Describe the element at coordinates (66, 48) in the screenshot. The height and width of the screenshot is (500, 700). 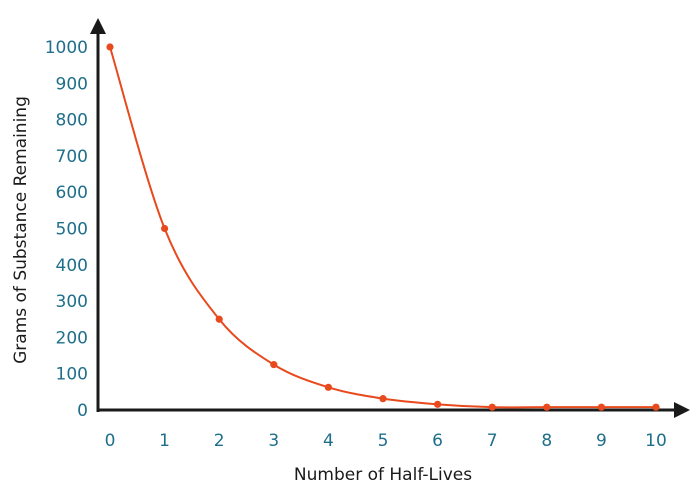
I see `y-tick-label: 1000` at that location.